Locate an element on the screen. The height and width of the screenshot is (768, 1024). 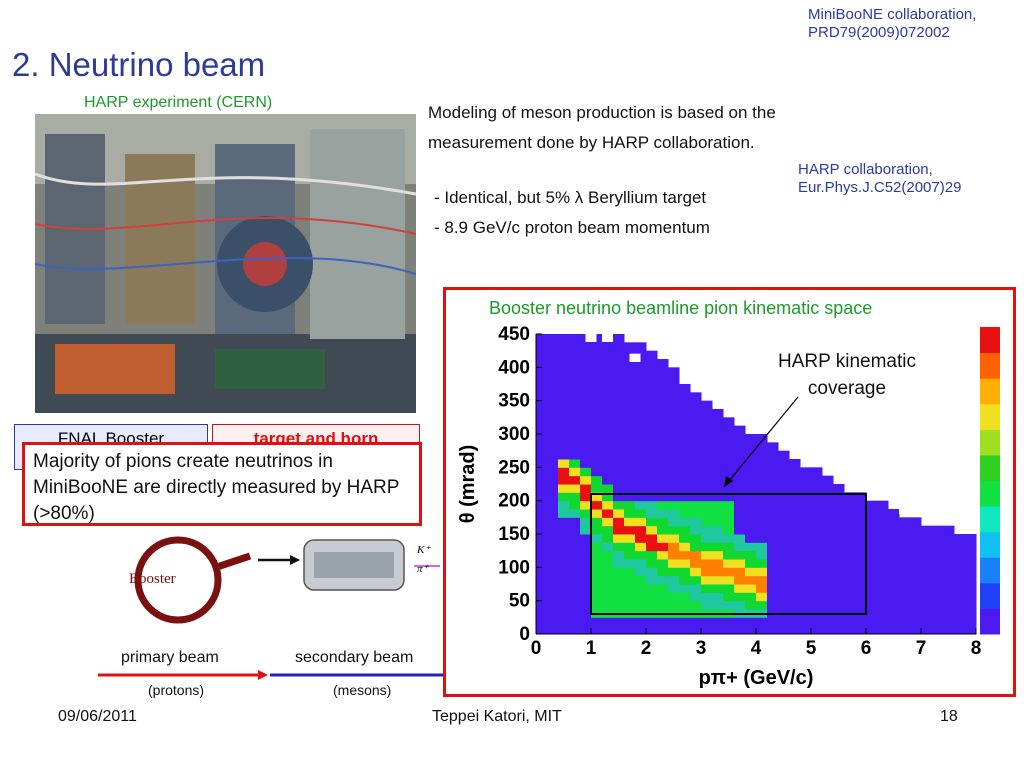
y-tick-label: 350 is located at coordinates (514, 401).